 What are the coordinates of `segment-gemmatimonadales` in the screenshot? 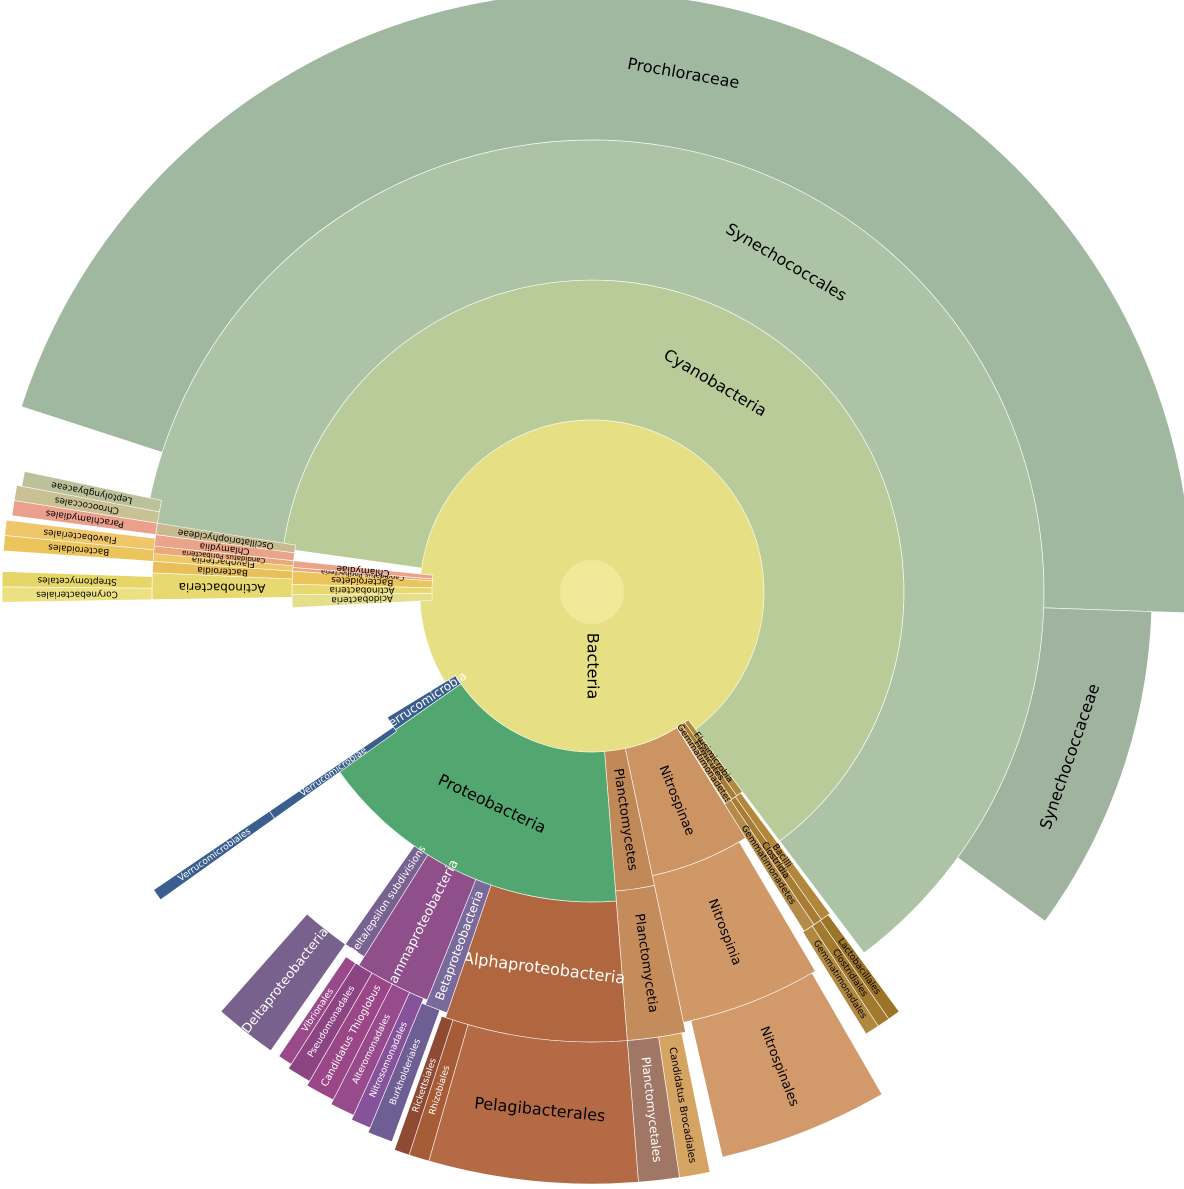 It's located at (840, 980).